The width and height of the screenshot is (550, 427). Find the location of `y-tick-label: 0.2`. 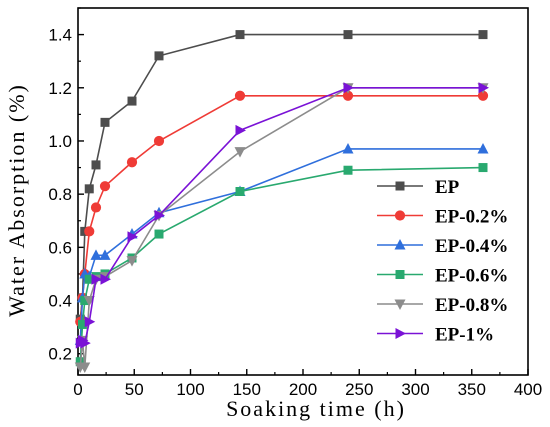

y-tick-label: 0.2 is located at coordinates (60, 354).